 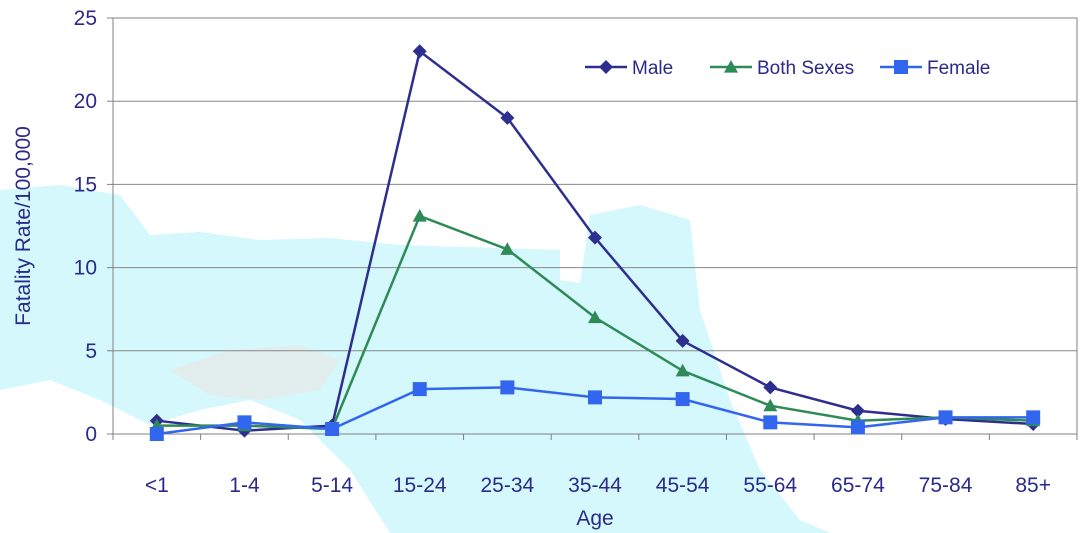 I want to click on y-tick-label: 15, so click(x=85, y=184).